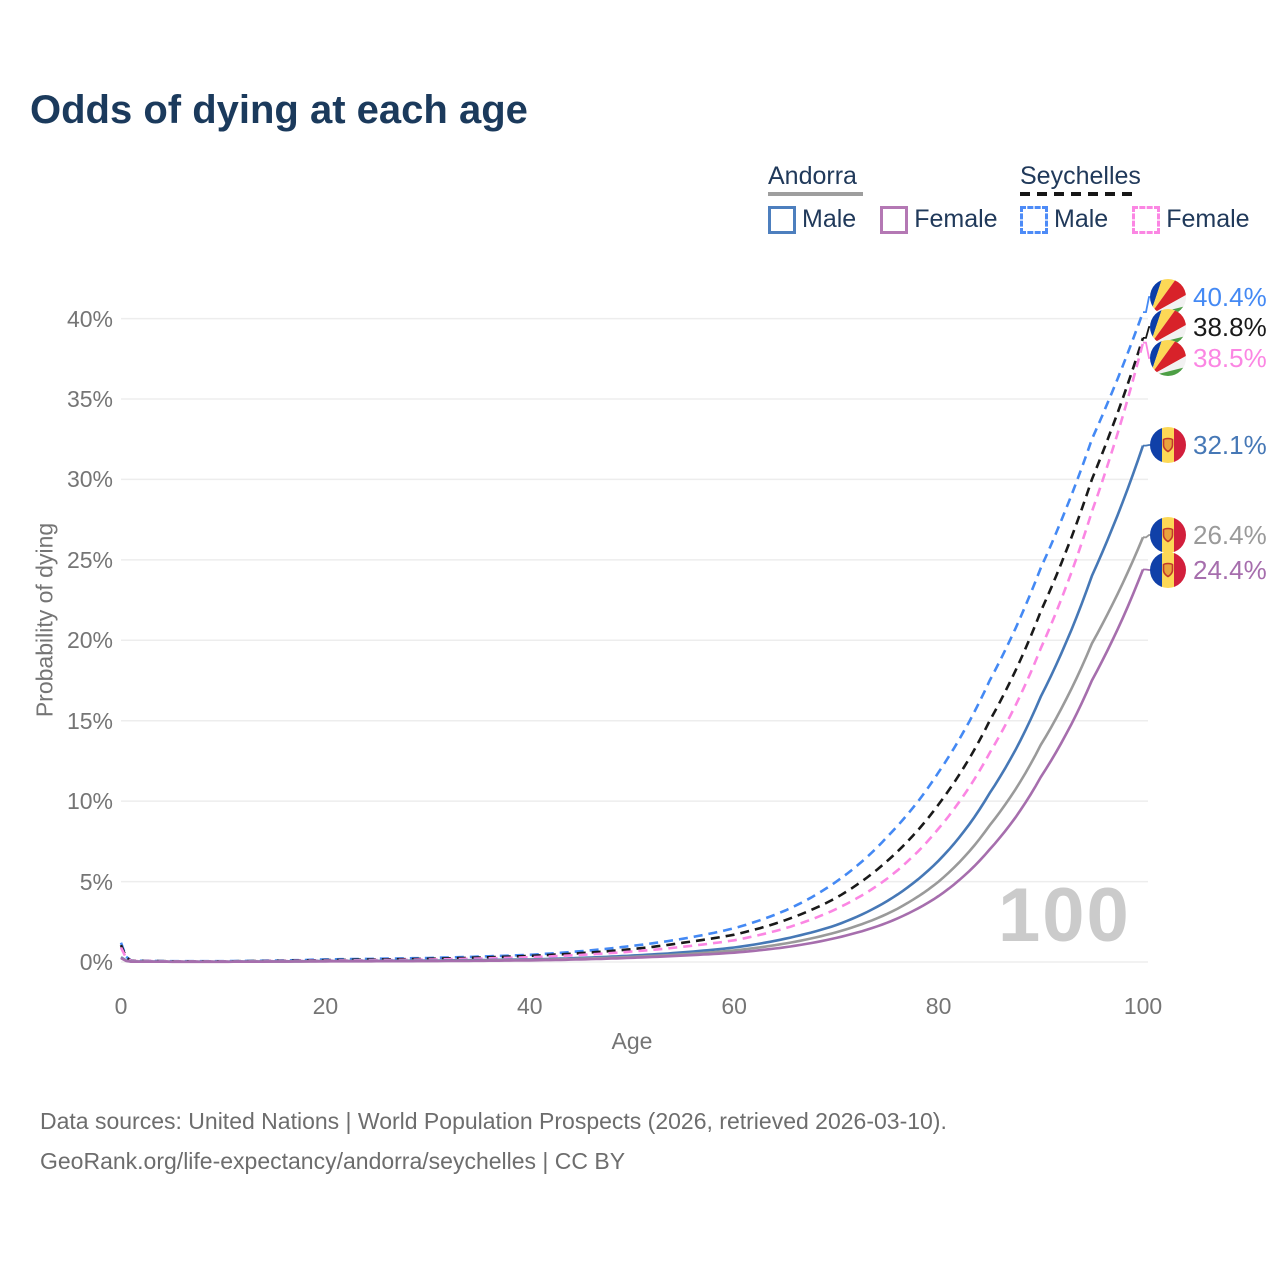 The height and width of the screenshot is (1280, 1280). What do you see at coordinates (1208, 219) in the screenshot?
I see `legend-seychelles-female-label: Female` at bounding box center [1208, 219].